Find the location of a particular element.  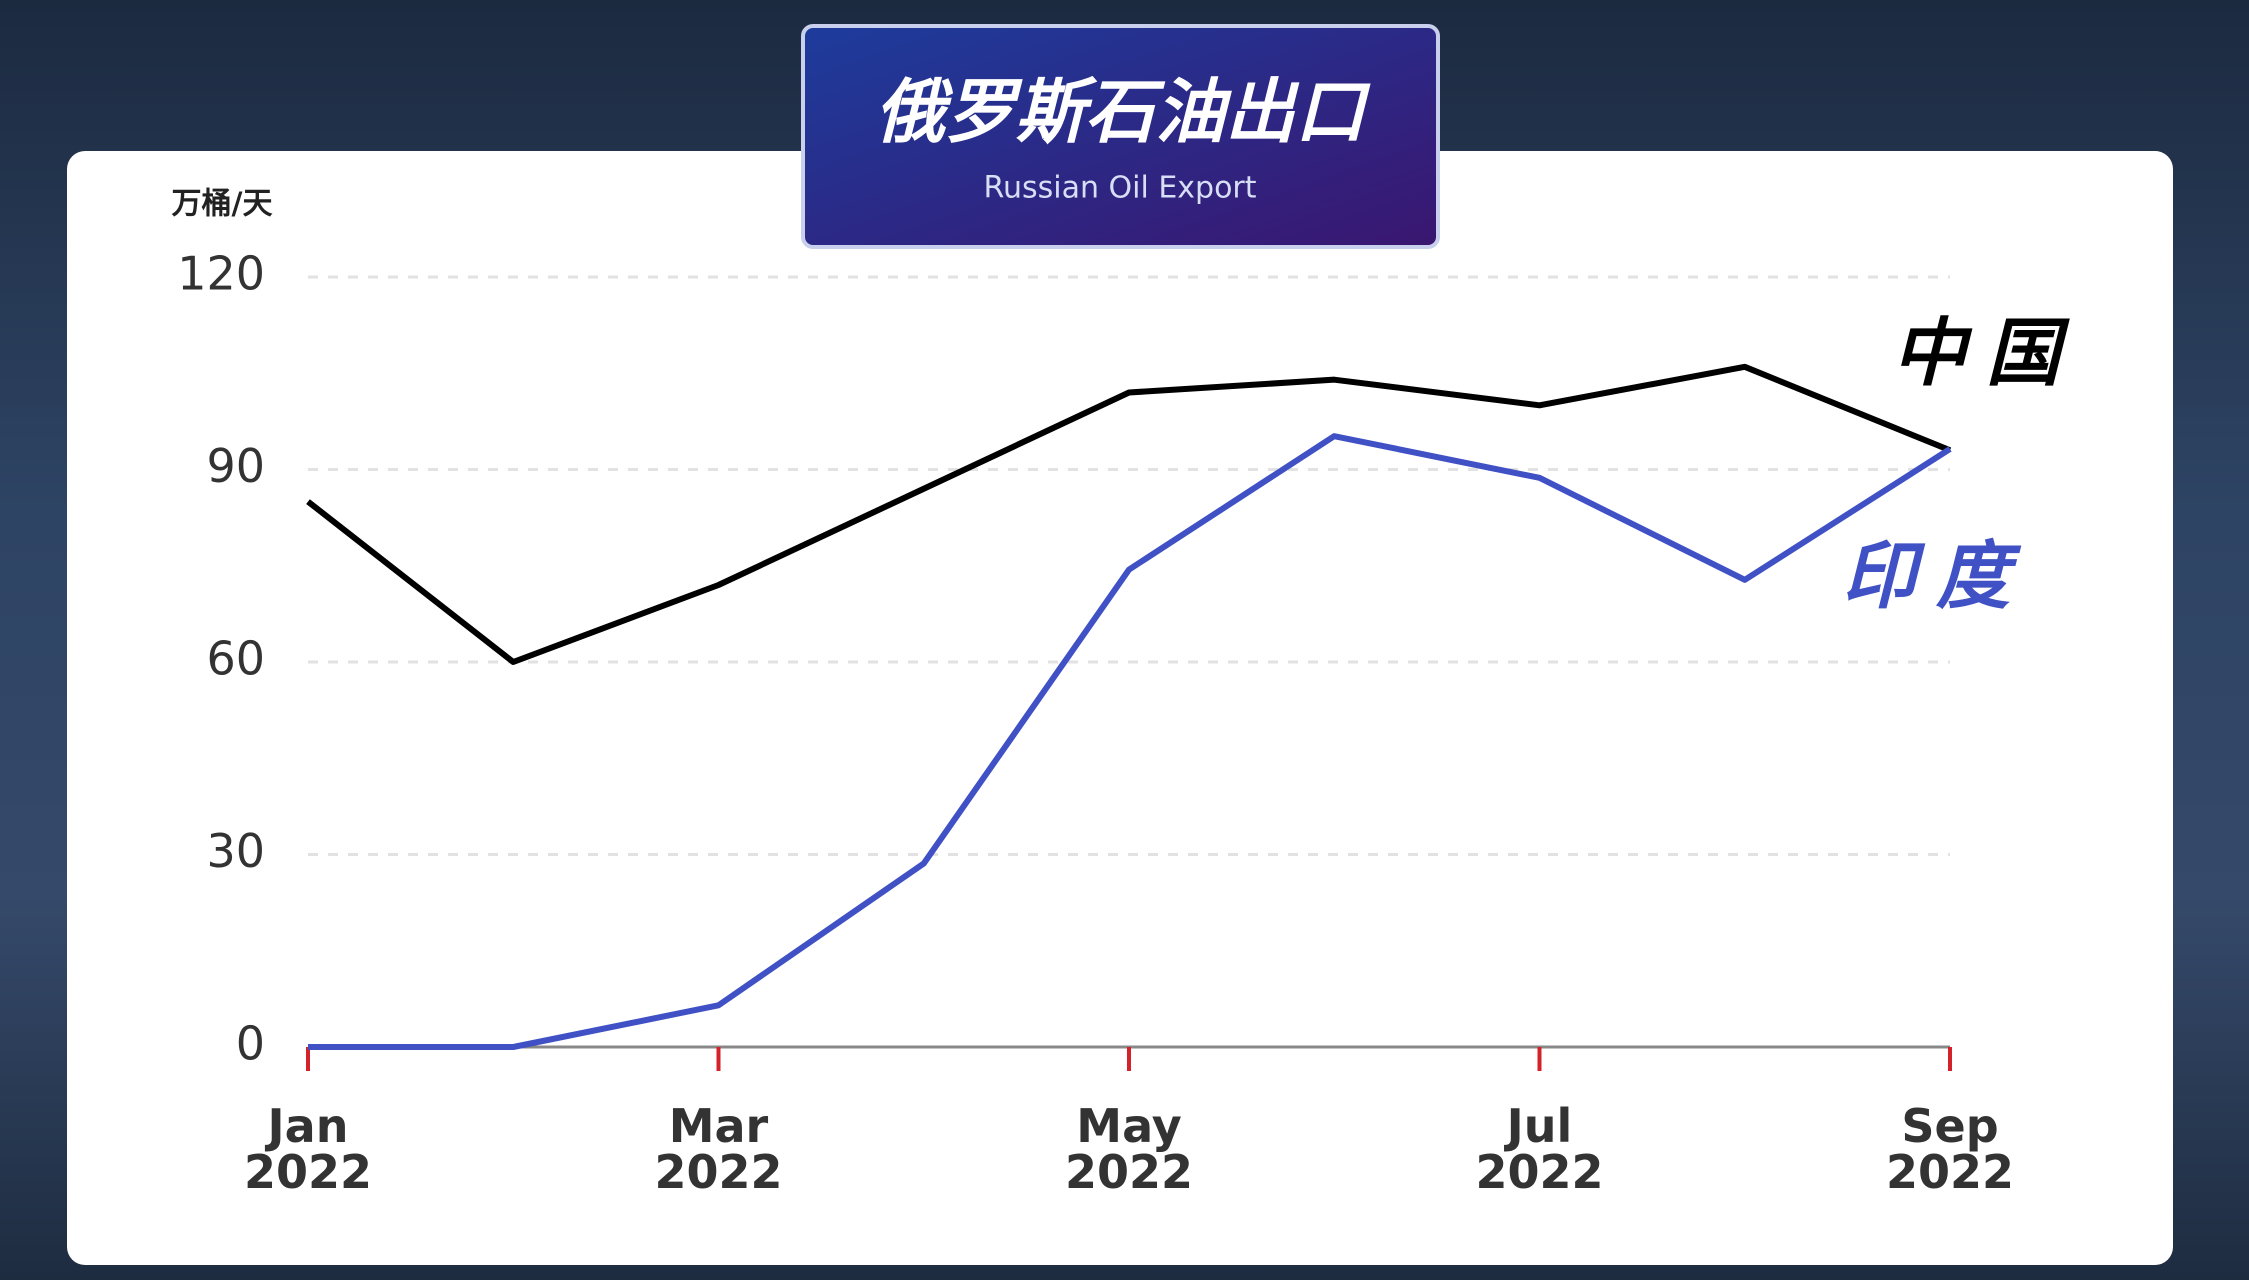

series-label: 中国 is located at coordinates (1986, 354).